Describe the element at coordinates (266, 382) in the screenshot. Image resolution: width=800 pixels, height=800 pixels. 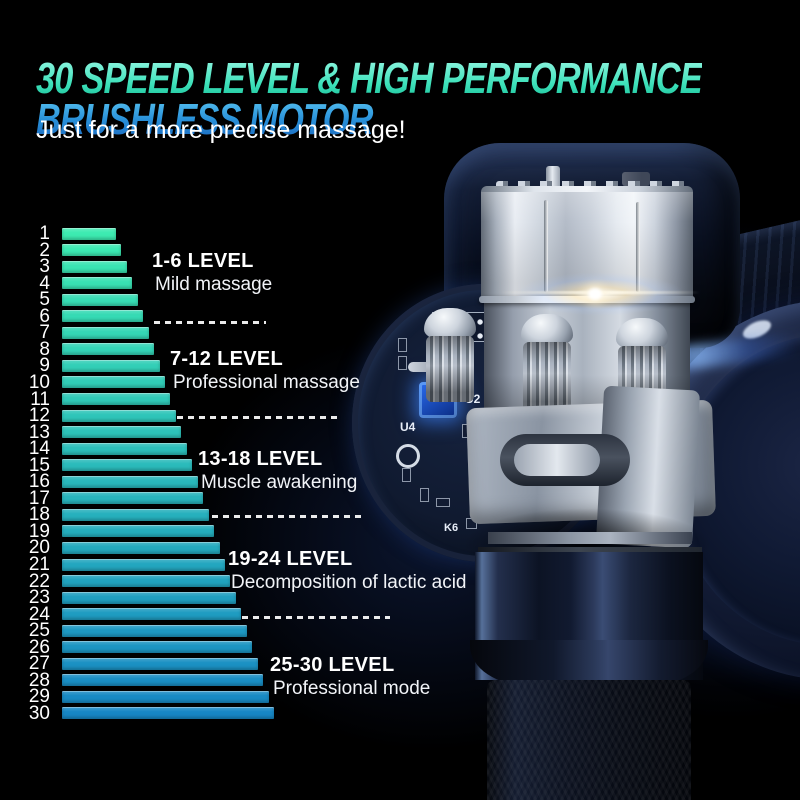
I see `group-description: Professional massage` at that location.